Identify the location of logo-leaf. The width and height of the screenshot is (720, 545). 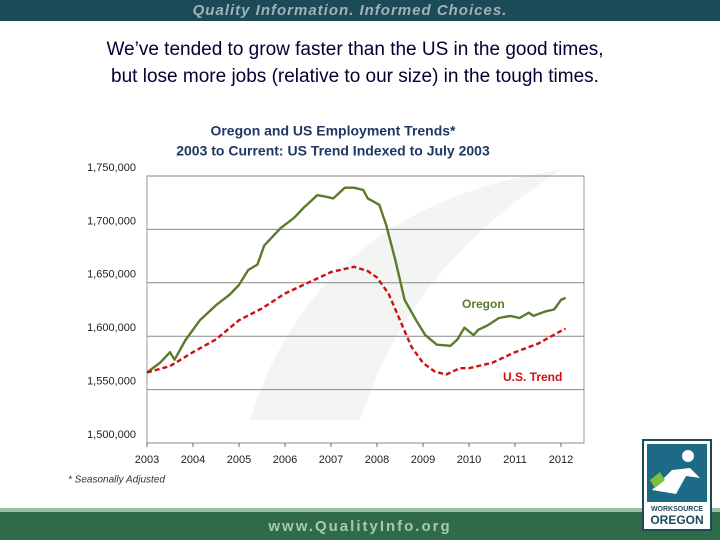
(657, 480).